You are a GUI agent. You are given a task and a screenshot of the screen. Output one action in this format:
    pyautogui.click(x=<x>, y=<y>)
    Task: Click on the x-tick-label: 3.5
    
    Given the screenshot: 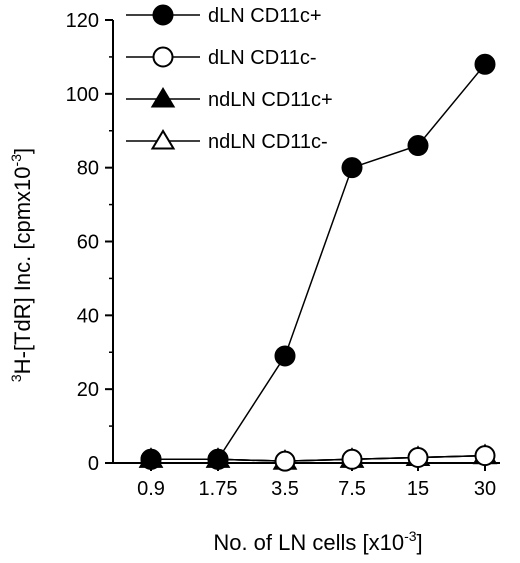 What is the action you would take?
    pyautogui.click(x=285, y=489)
    